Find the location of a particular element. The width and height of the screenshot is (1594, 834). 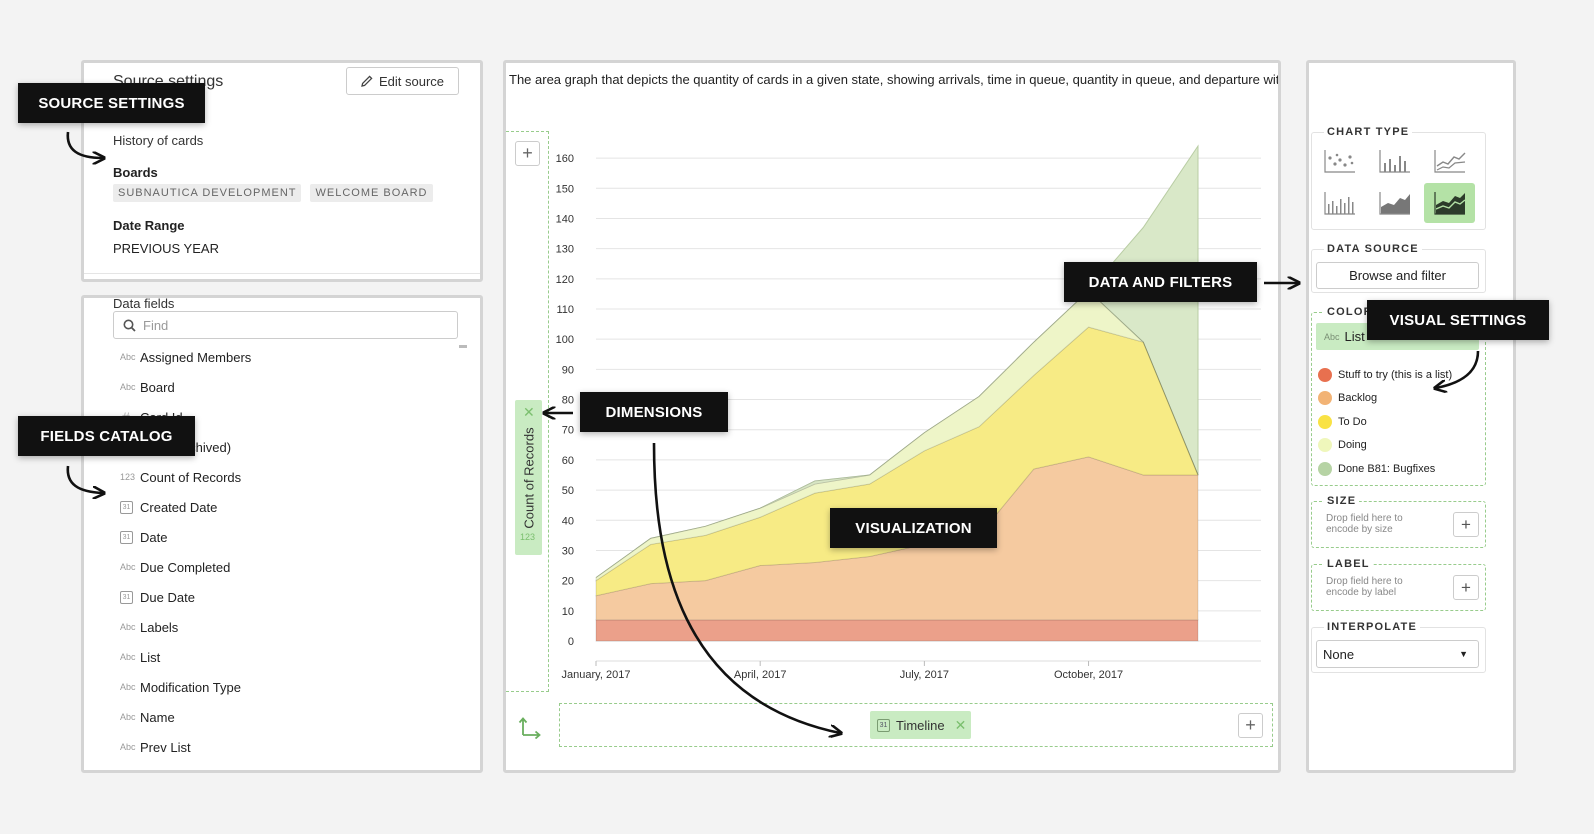

y-field-label: Count of Records is located at coordinates (528, 477).